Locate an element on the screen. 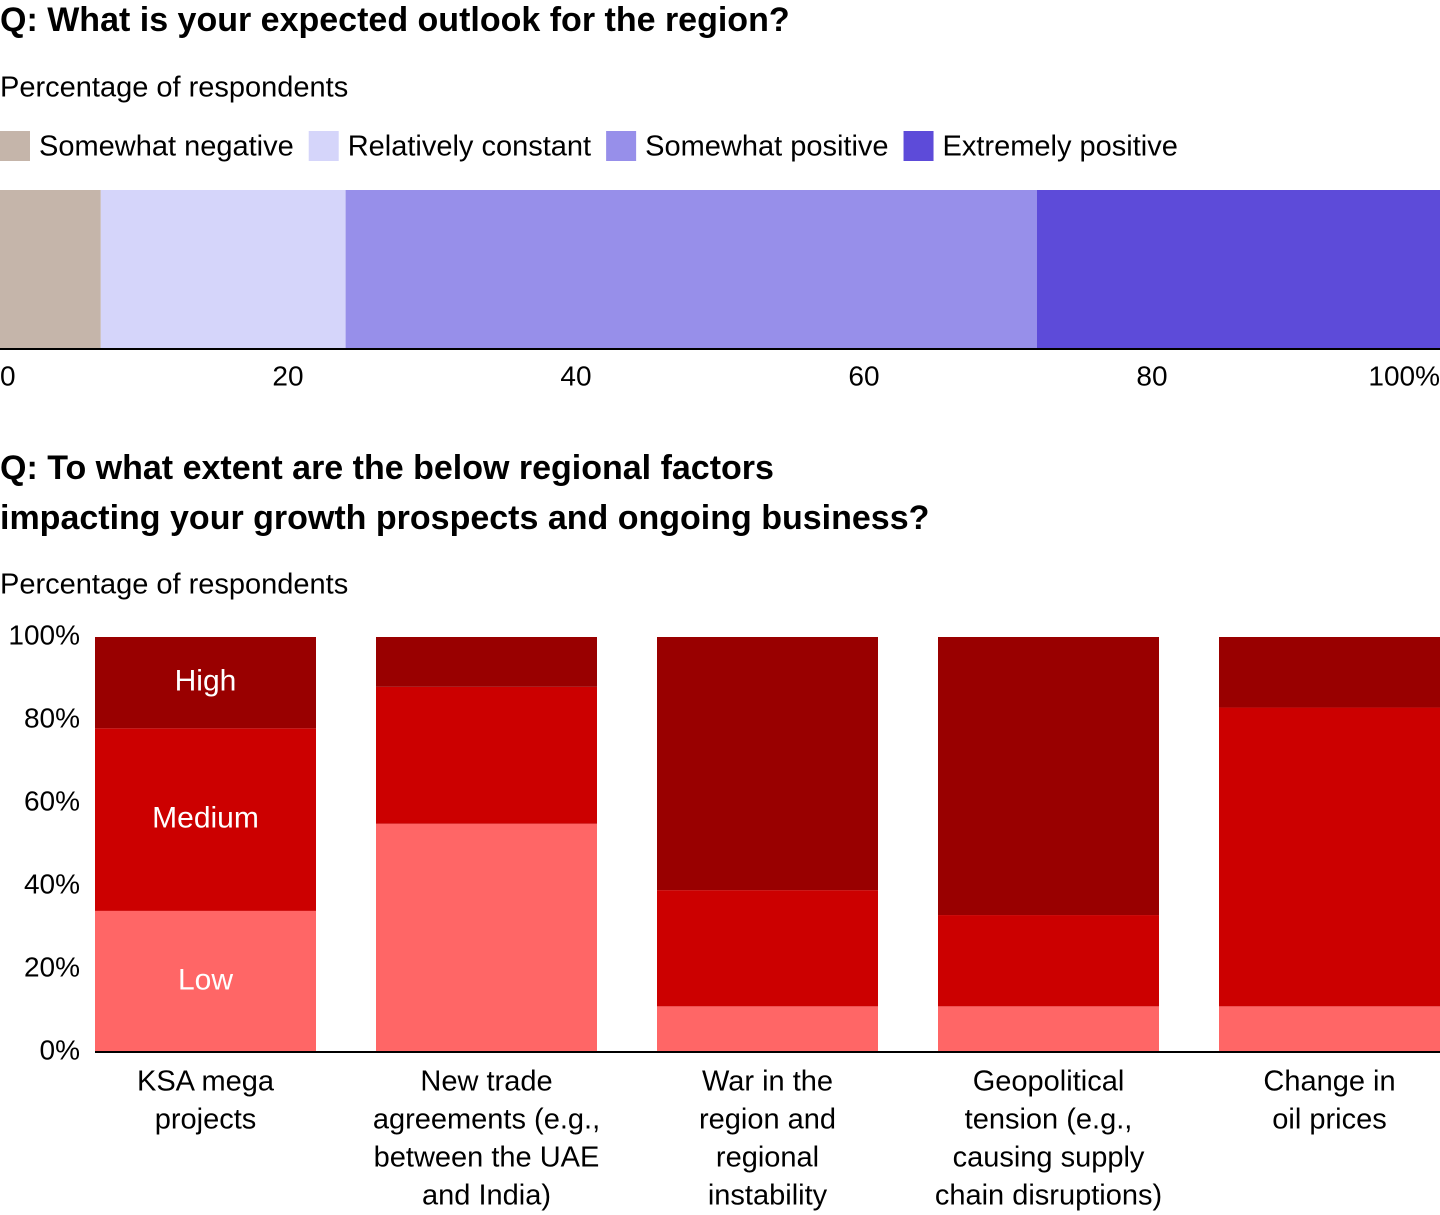 Image resolution: width=1440 pixels, height=1215 pixels. segment-label: High is located at coordinates (206, 681).